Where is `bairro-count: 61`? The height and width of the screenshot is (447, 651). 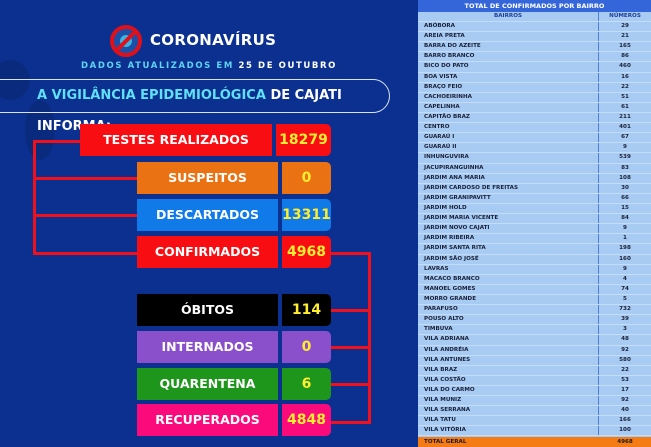
bairro-count: 61 is located at coordinates (625, 106).